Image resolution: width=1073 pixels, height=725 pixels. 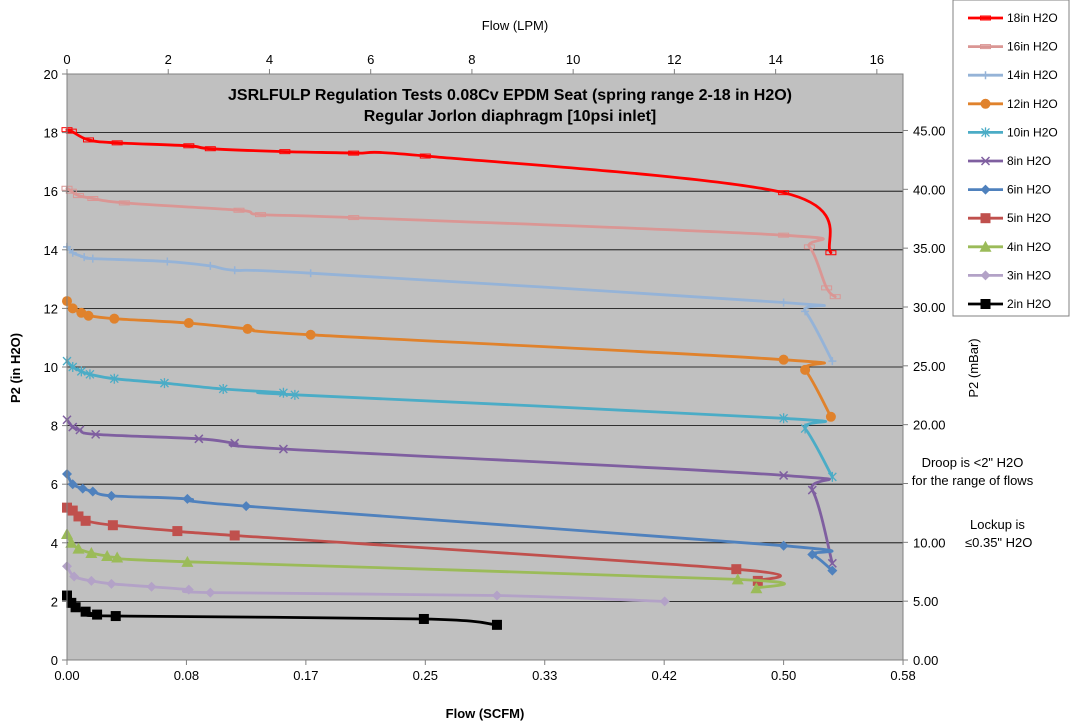 I want to click on legend-label-10: 2in H2O, so click(x=1029, y=304).